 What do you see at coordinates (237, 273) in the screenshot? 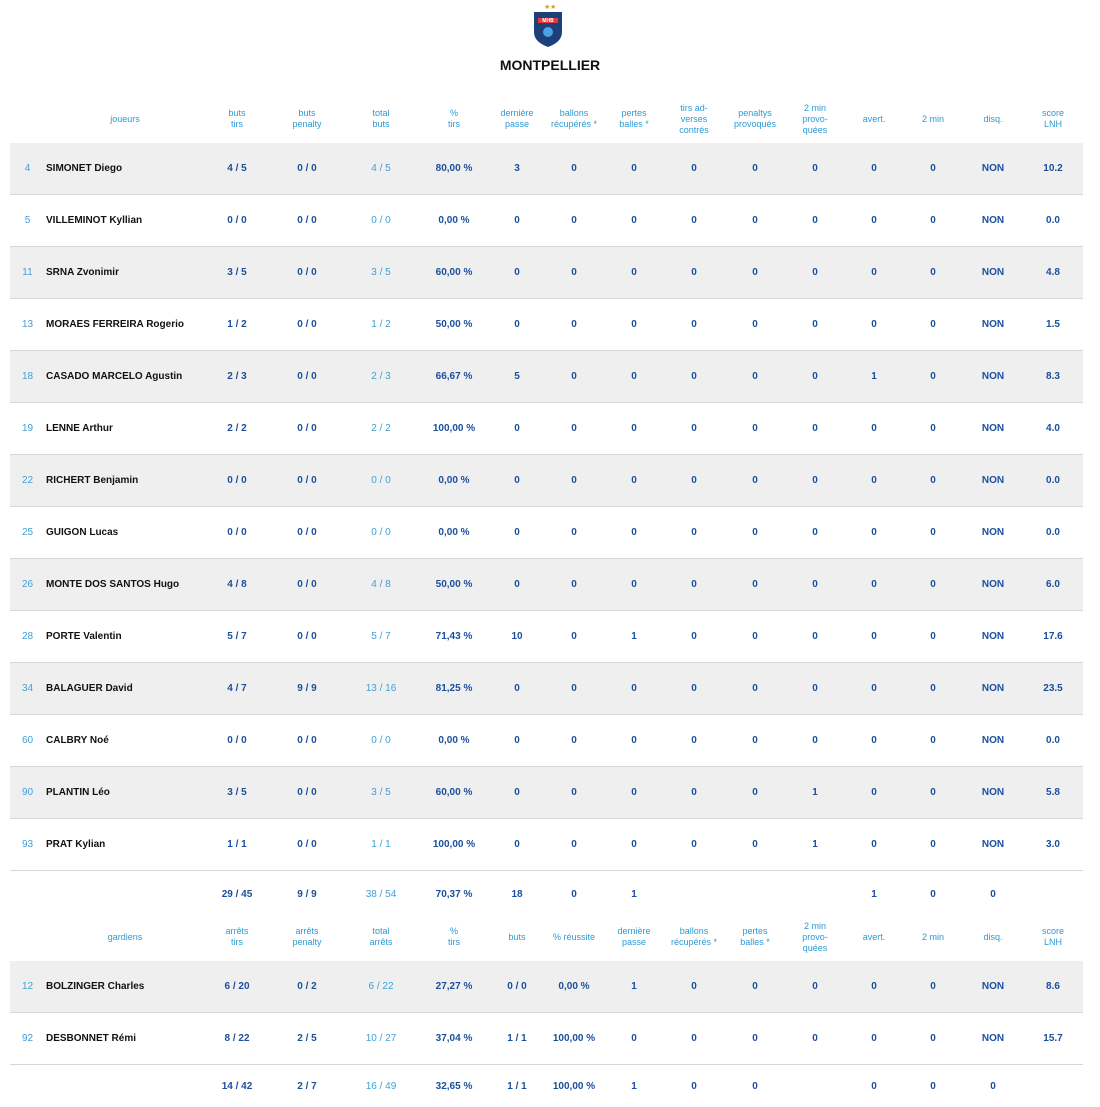
I see `stat-cell: 3 / 5` at bounding box center [237, 273].